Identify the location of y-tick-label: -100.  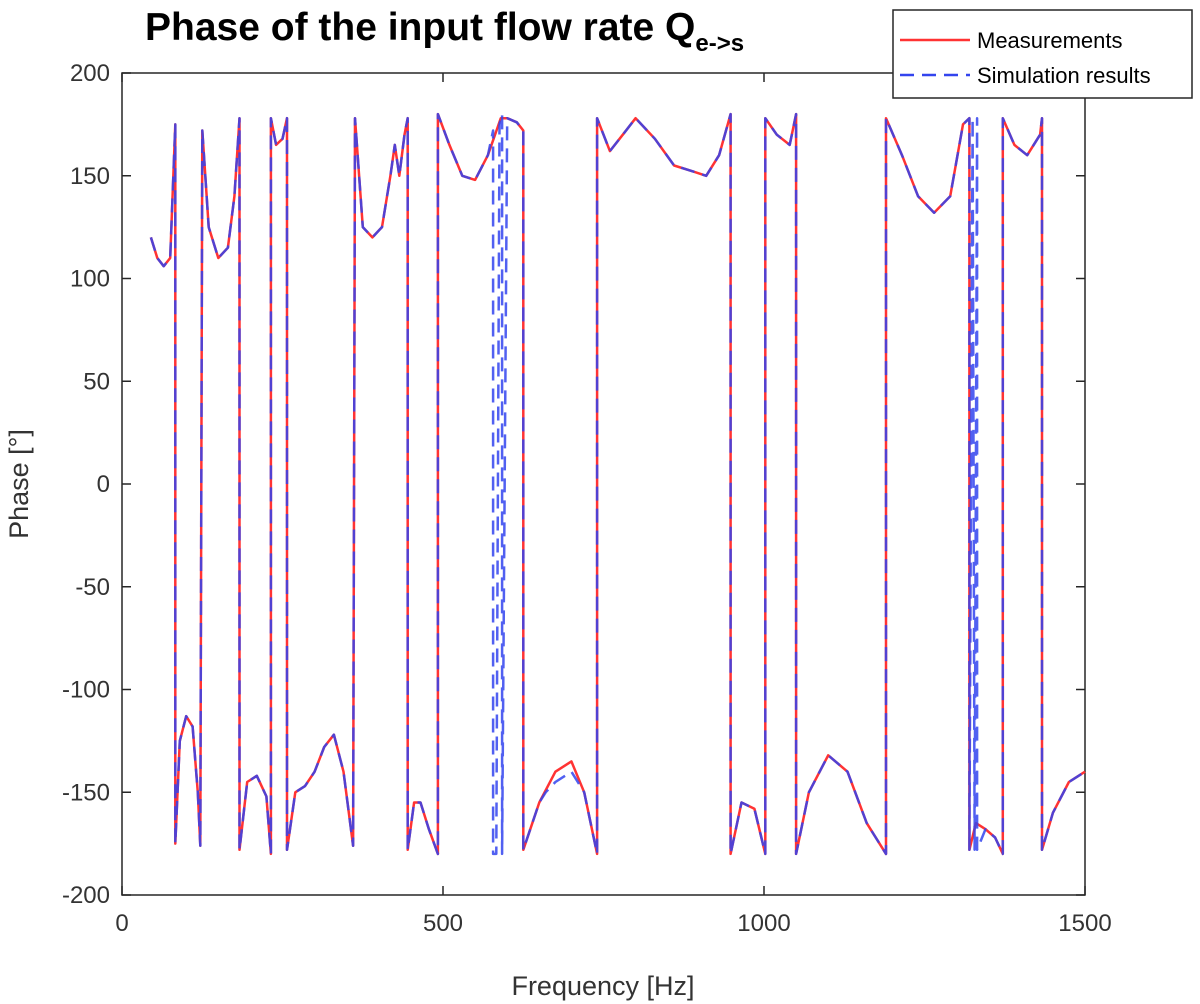
(86, 690).